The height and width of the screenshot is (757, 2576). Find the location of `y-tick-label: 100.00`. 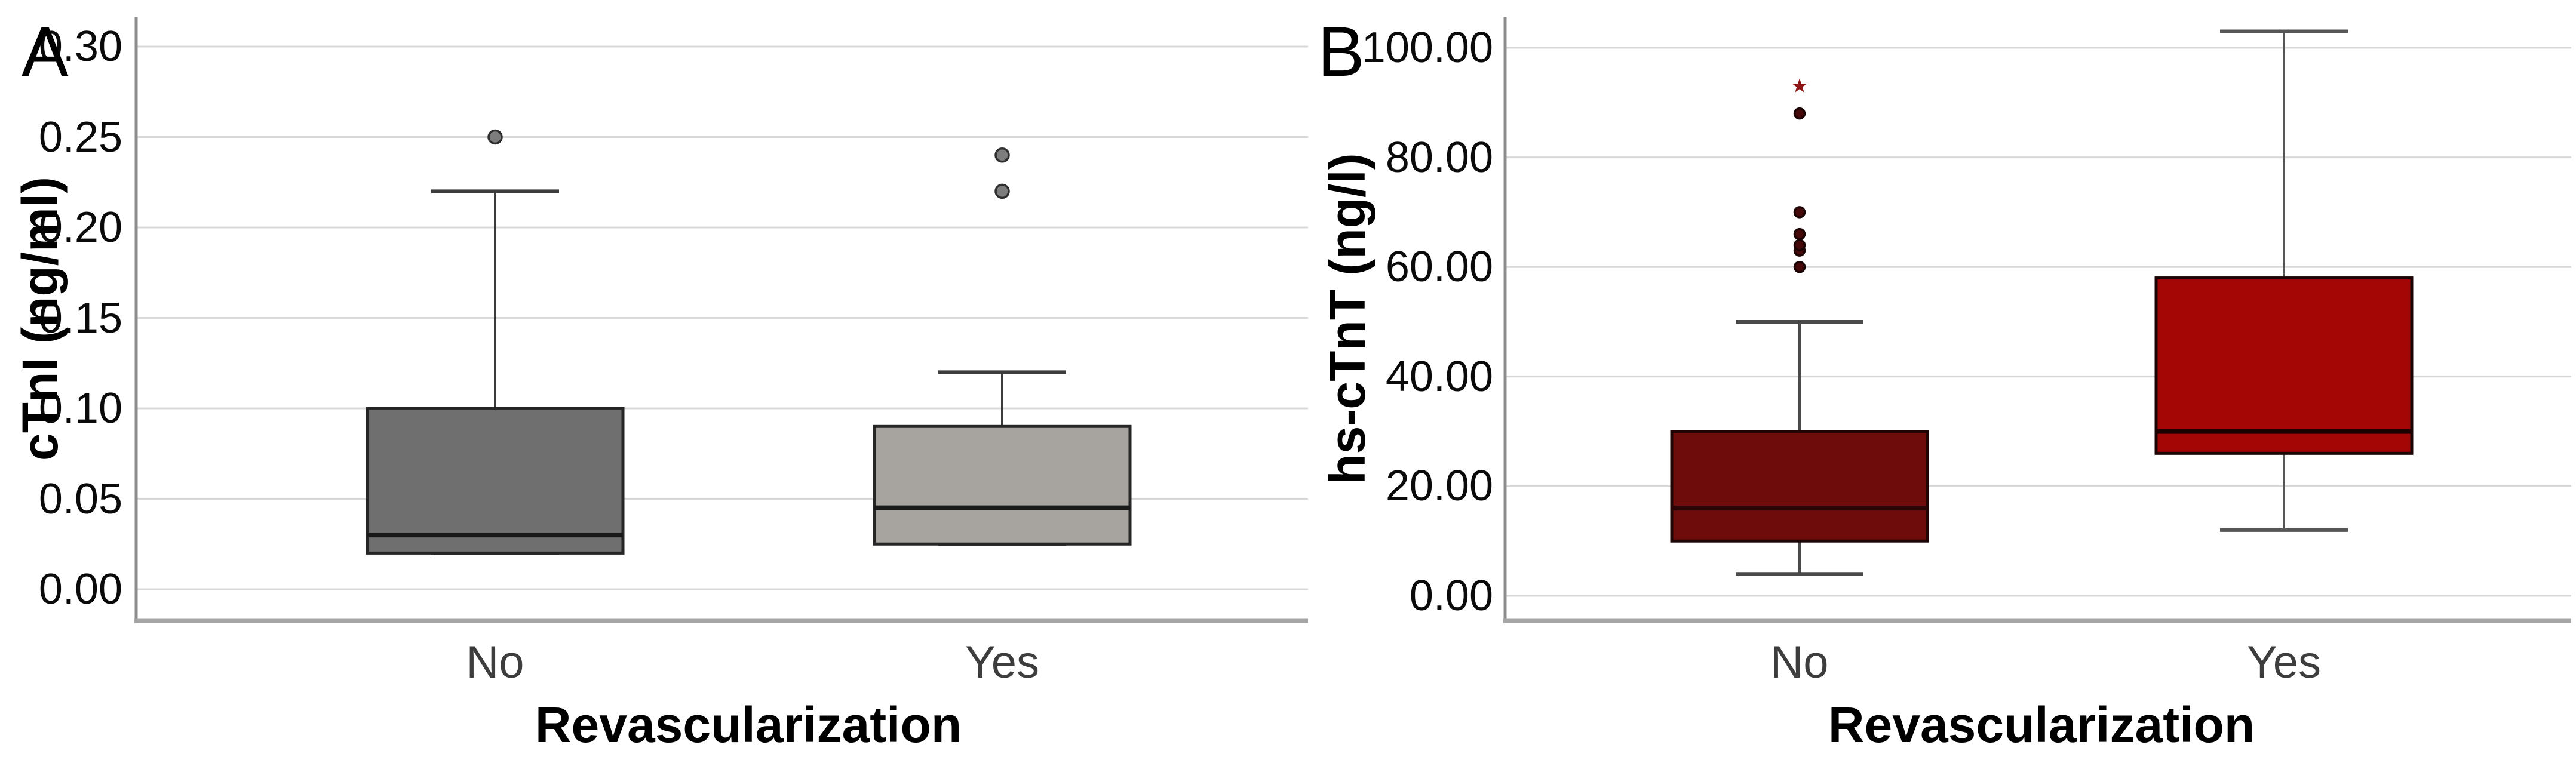

y-tick-label: 100.00 is located at coordinates (1427, 48).